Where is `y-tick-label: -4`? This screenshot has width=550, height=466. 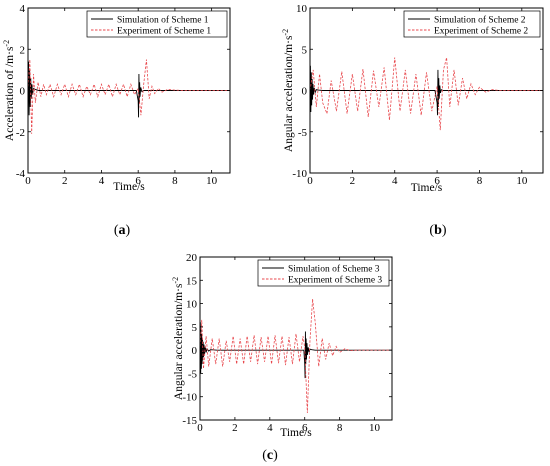 y-tick-label: -4 is located at coordinates (21, 174).